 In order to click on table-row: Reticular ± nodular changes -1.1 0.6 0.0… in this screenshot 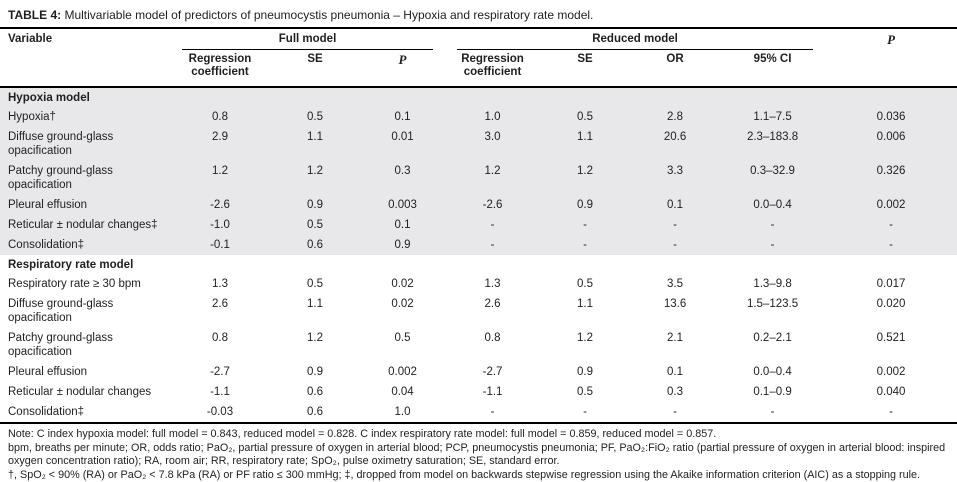, I will do `click(478, 392)`.